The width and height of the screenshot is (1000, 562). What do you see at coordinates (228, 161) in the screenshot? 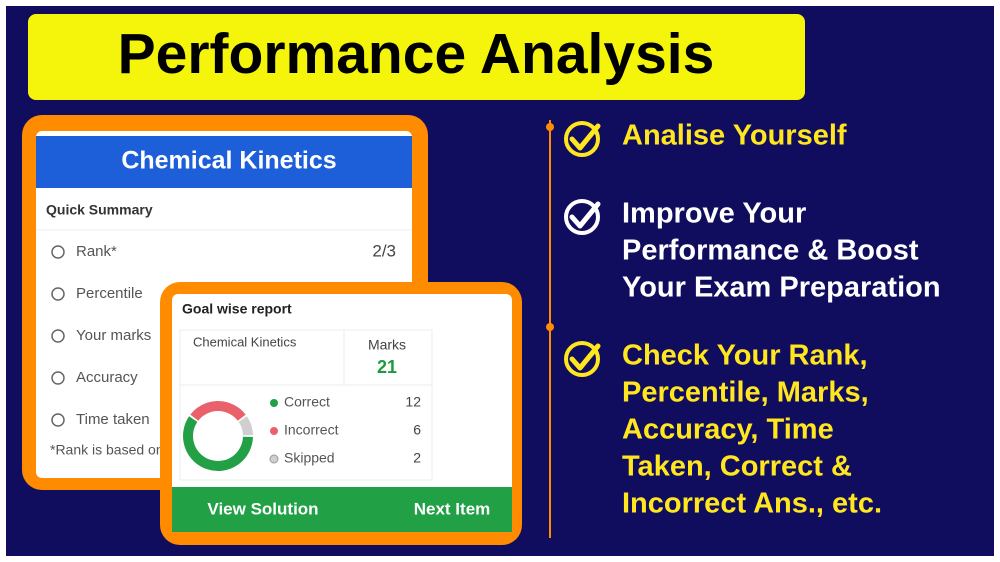
I see `card-heading: Chemical Kinetics` at bounding box center [228, 161].